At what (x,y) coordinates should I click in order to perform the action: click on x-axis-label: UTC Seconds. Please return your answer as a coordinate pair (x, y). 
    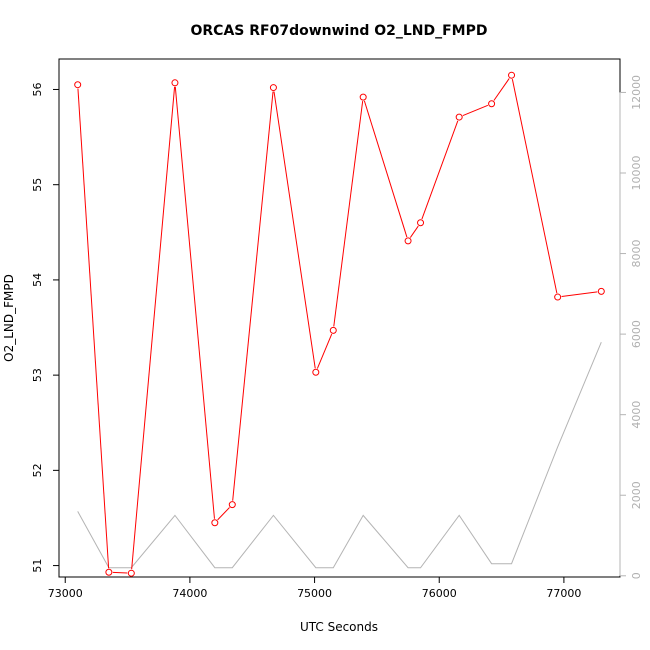
    Looking at the image, I should click on (339, 627).